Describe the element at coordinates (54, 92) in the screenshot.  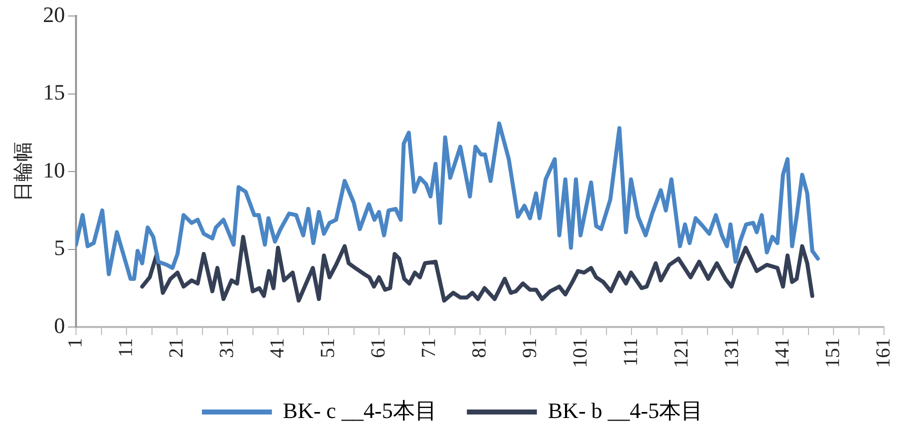
I see `y-tick-label: 15` at that location.